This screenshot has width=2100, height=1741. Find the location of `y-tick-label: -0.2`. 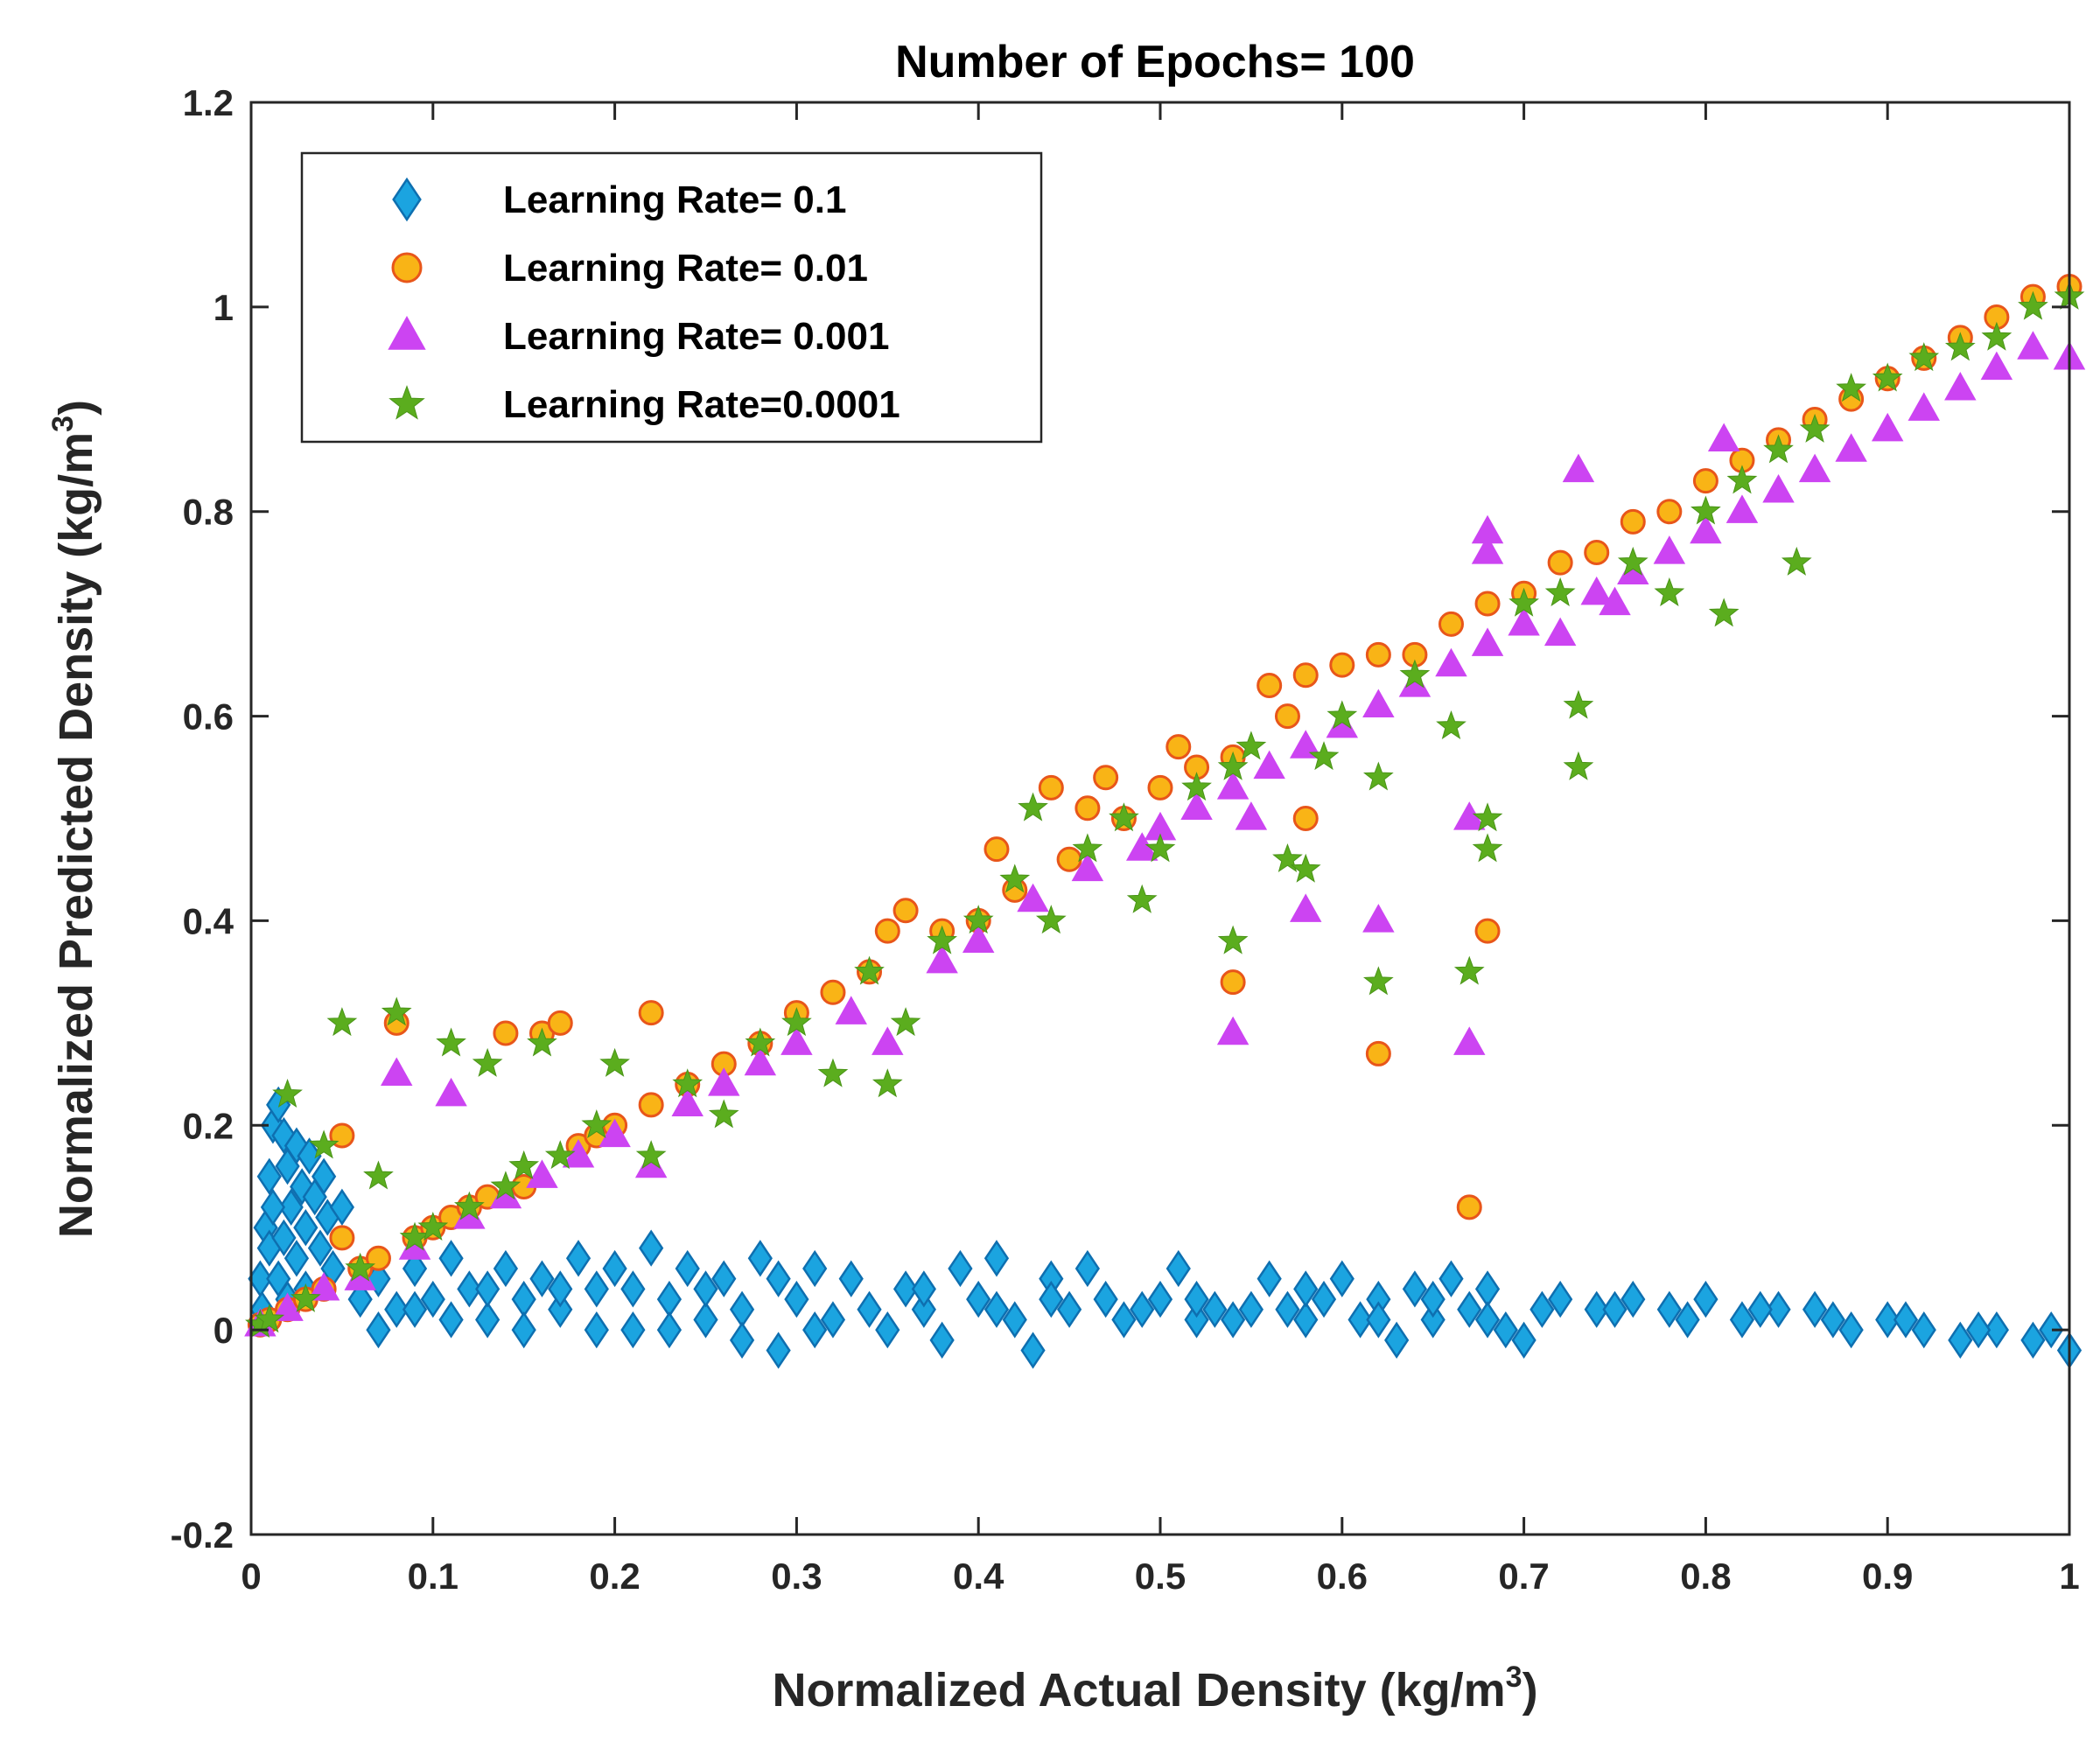

y-tick-label: -0.2 is located at coordinates (202, 1535).